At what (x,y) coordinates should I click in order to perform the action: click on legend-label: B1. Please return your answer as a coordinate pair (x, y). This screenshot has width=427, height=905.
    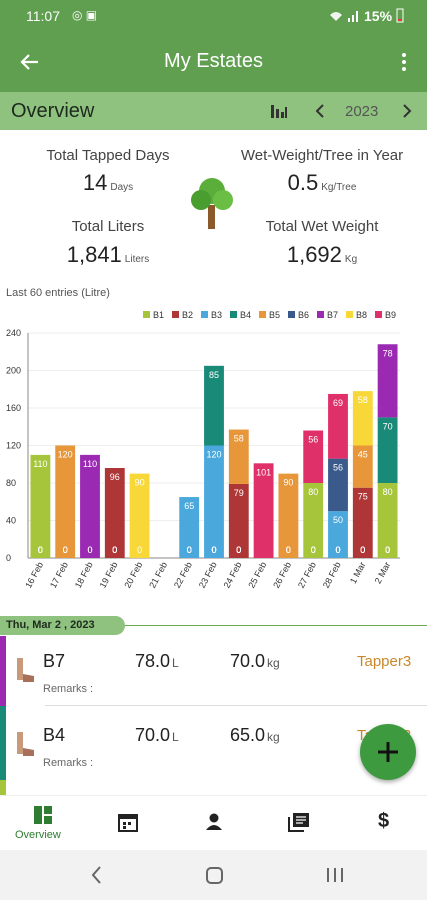
    Looking at the image, I should click on (158, 315).